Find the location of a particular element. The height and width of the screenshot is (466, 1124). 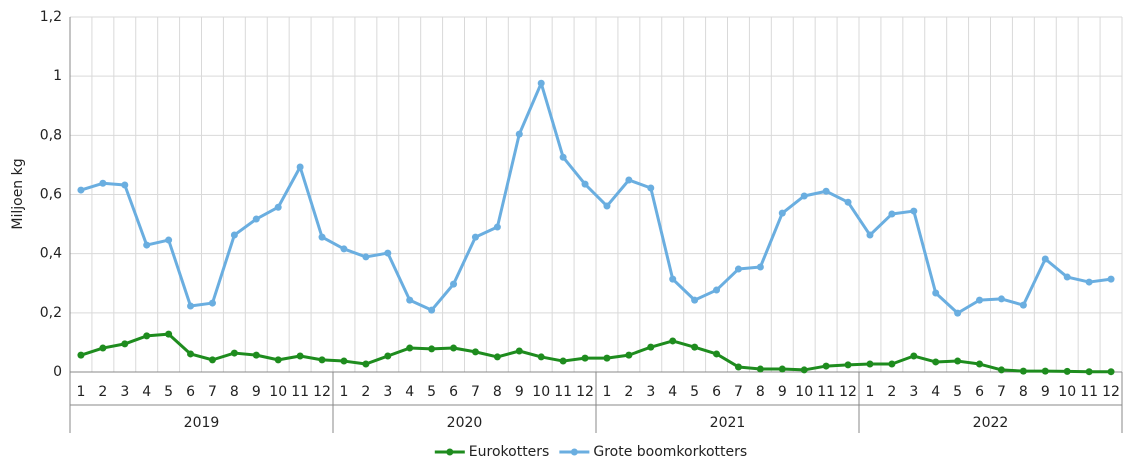

y-tick-label: 0,8 is located at coordinates (51, 135).